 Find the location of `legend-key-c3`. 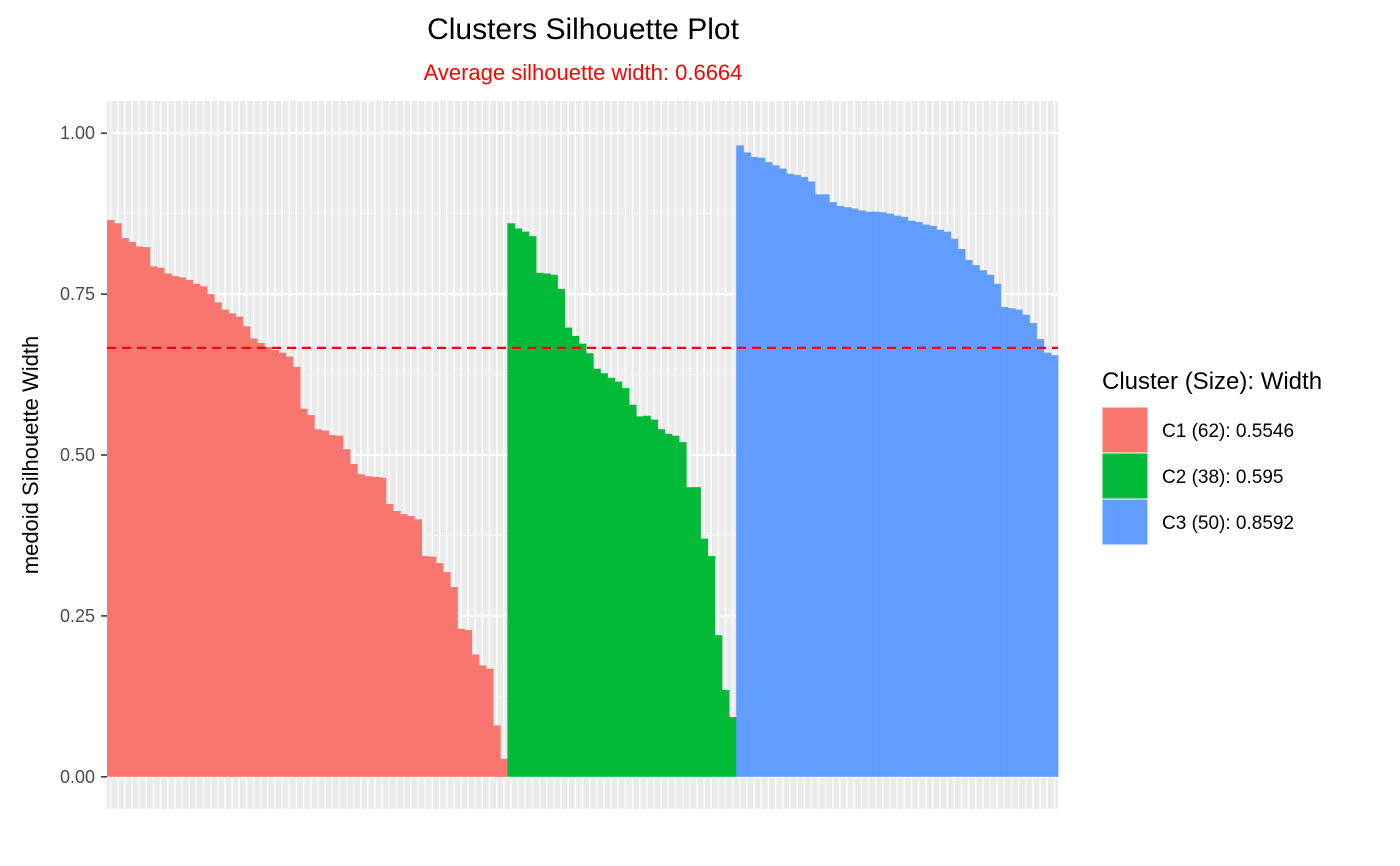

legend-key-c3 is located at coordinates (1125, 522).